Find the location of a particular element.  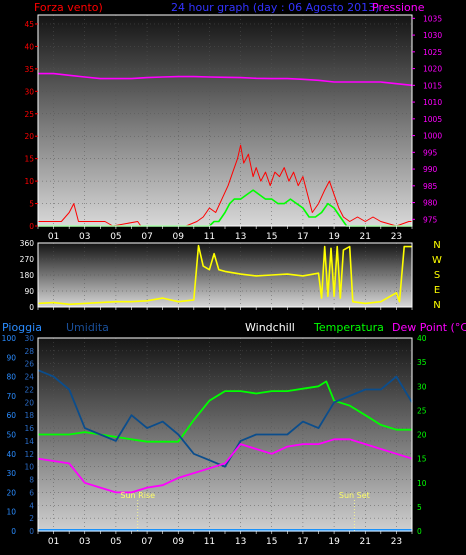

wind-tick-label: 35 is located at coordinates (29, 69).